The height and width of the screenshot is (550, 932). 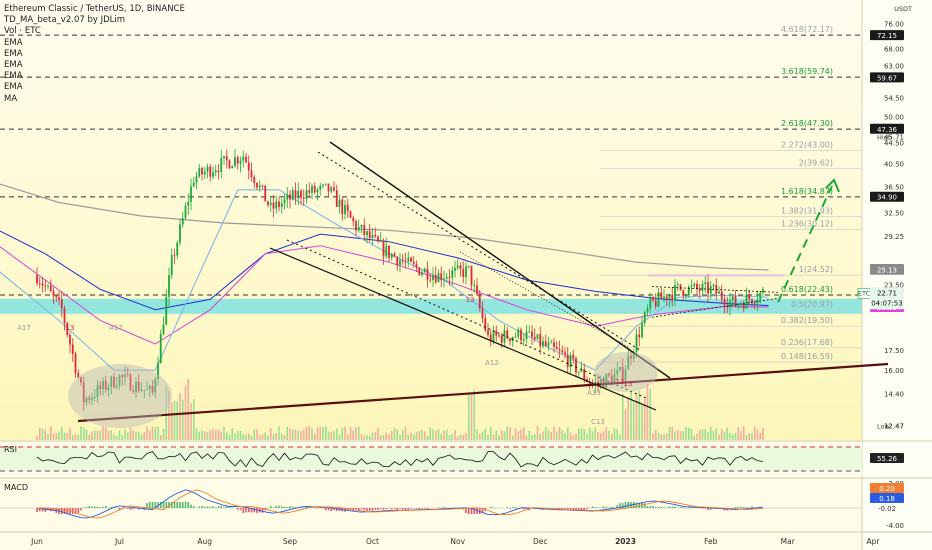 I want to click on fib-level-label: 3.618(59.74), so click(x=807, y=71).